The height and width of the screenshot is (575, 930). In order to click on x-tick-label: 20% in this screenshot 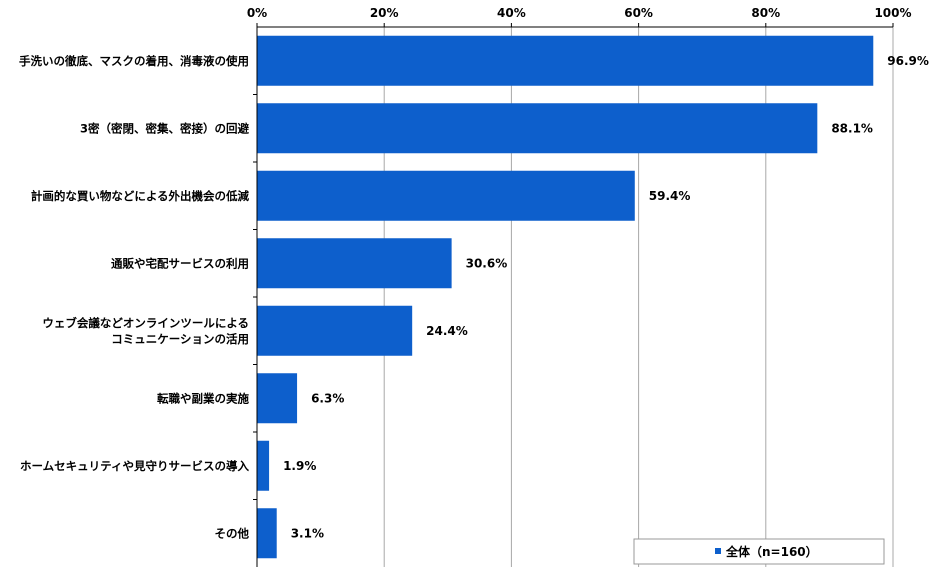, I will do `click(384, 13)`.